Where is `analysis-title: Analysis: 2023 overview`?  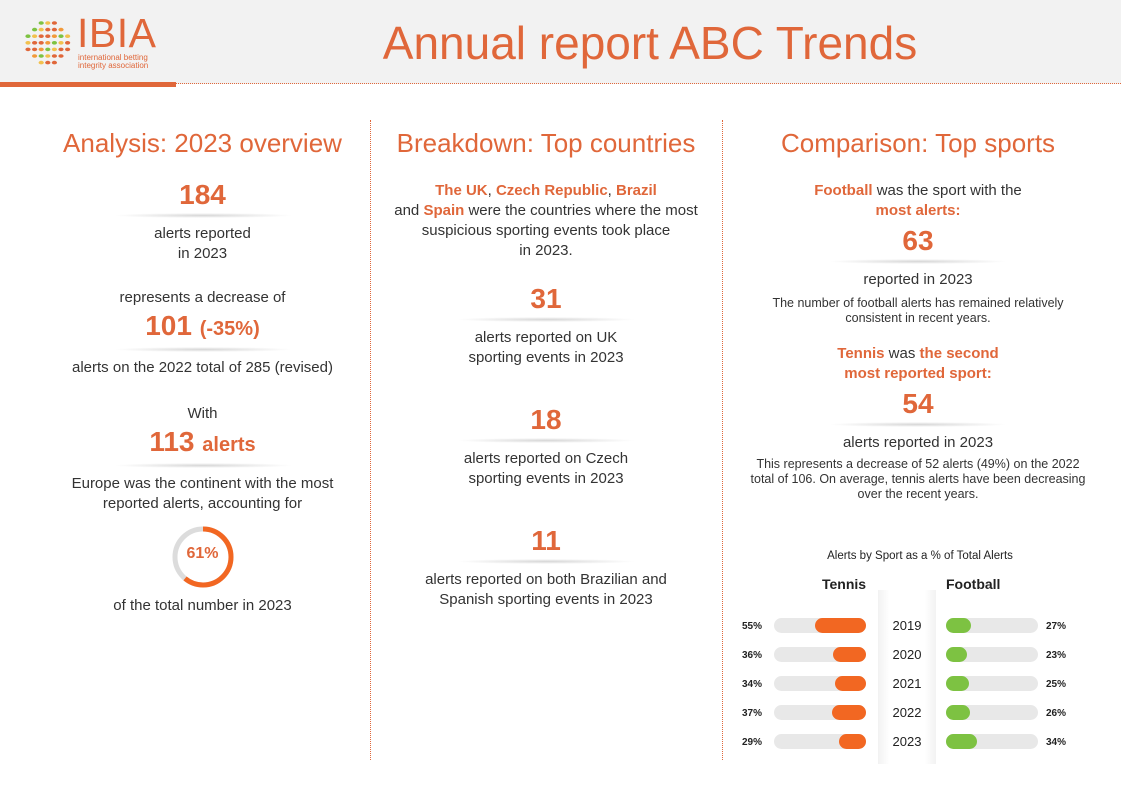
analysis-title: Analysis: 2023 overview is located at coordinates (202, 143).